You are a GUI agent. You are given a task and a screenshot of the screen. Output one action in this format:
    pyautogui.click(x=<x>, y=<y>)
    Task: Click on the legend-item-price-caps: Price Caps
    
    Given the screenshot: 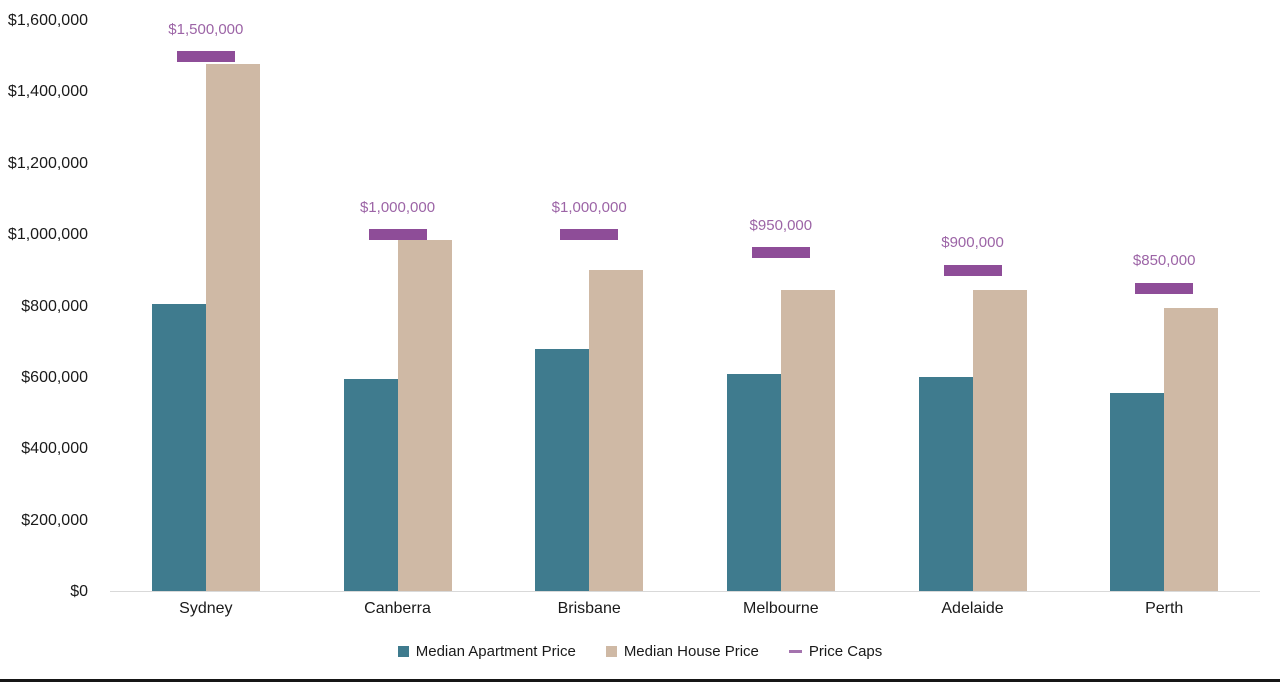 What is the action you would take?
    pyautogui.click(x=835, y=651)
    